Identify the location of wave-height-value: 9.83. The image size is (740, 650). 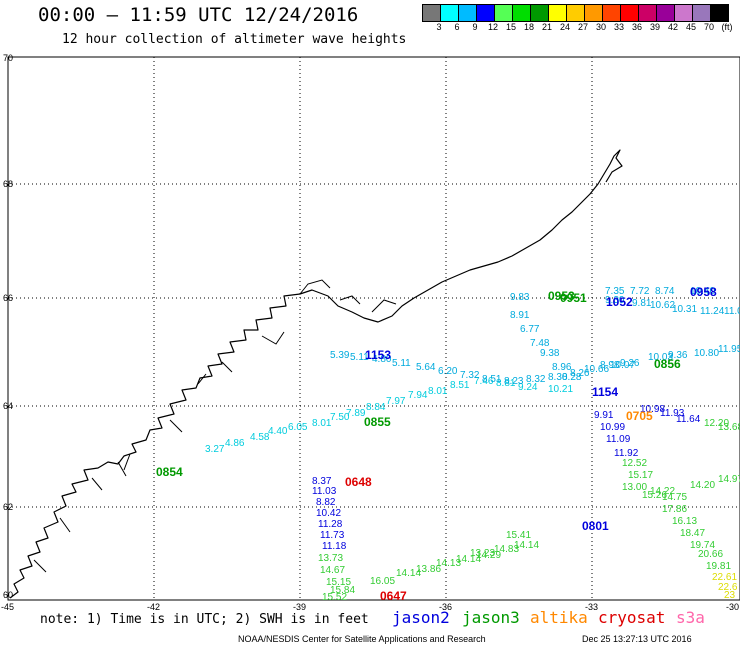
(520, 297).